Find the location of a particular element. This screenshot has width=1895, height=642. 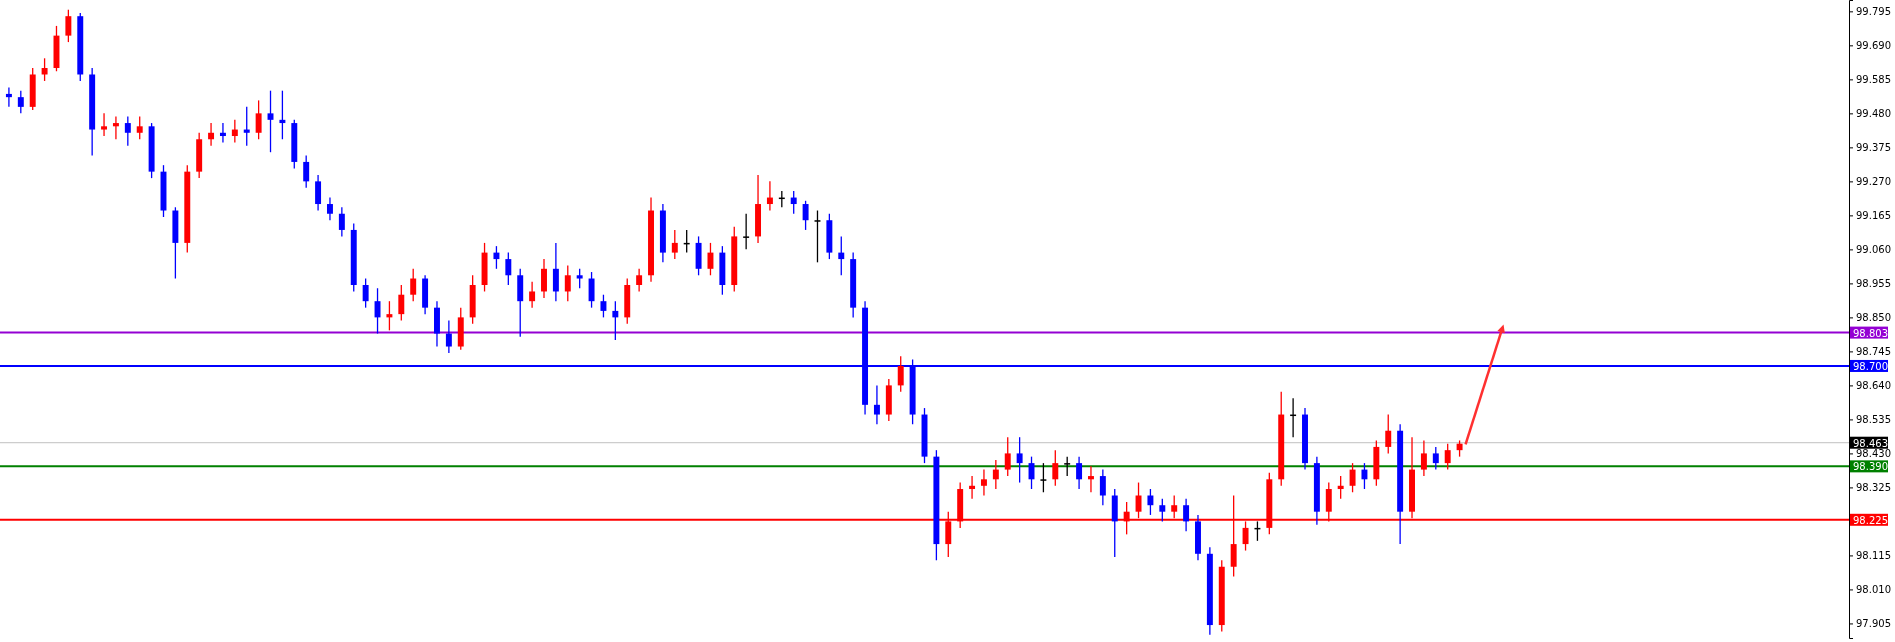

y-tick-label: 98.535 is located at coordinates (1873, 420).